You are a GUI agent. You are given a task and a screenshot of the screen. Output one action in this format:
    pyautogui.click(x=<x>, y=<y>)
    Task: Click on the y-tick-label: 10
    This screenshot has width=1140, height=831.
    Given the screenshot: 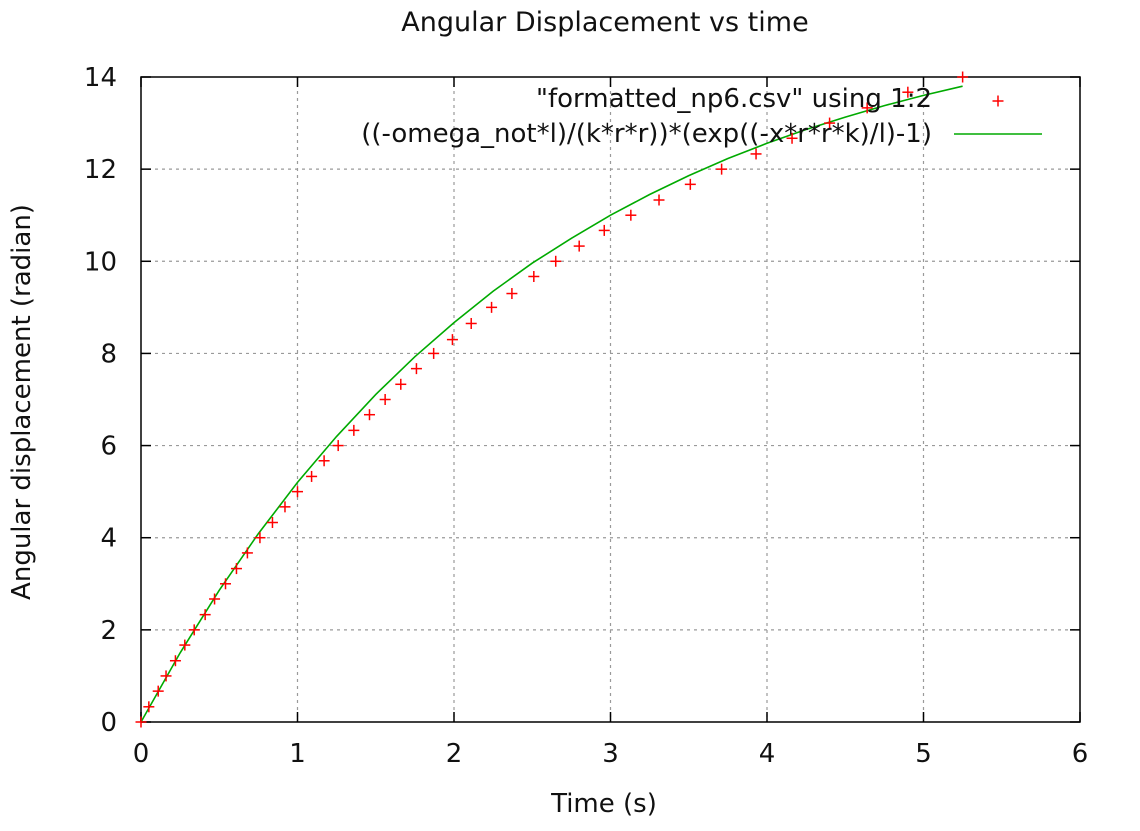 What is the action you would take?
    pyautogui.click(x=100, y=262)
    